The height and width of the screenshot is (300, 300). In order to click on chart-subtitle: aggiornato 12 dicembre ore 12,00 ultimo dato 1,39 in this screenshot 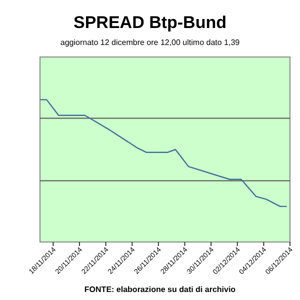, I will do `click(150, 42)`.